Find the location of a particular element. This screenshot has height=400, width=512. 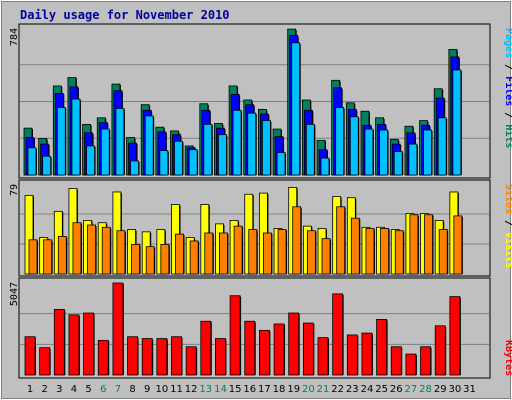

day-label-27: 27 is located at coordinates (411, 389).